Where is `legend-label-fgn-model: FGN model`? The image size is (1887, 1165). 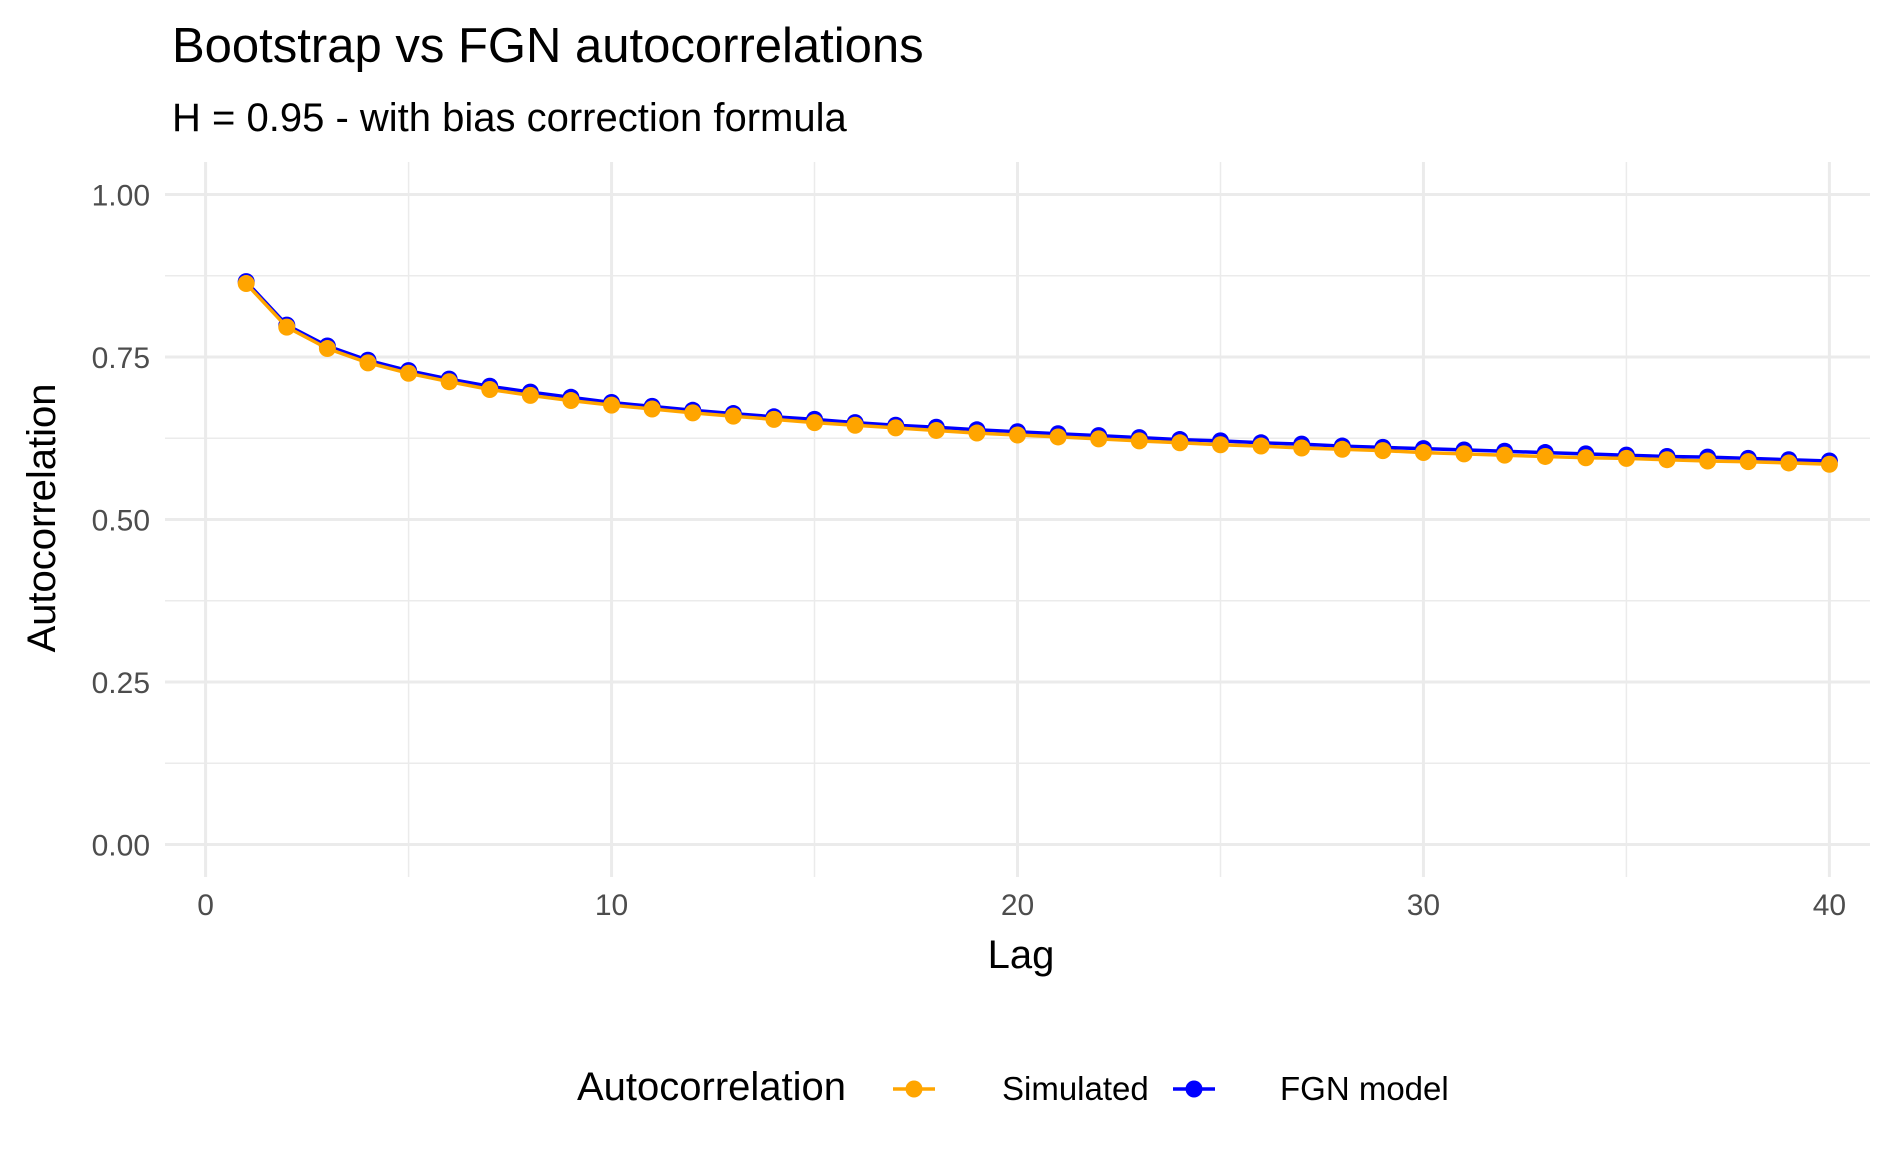 legend-label-fgn-model: FGN model is located at coordinates (1364, 1088).